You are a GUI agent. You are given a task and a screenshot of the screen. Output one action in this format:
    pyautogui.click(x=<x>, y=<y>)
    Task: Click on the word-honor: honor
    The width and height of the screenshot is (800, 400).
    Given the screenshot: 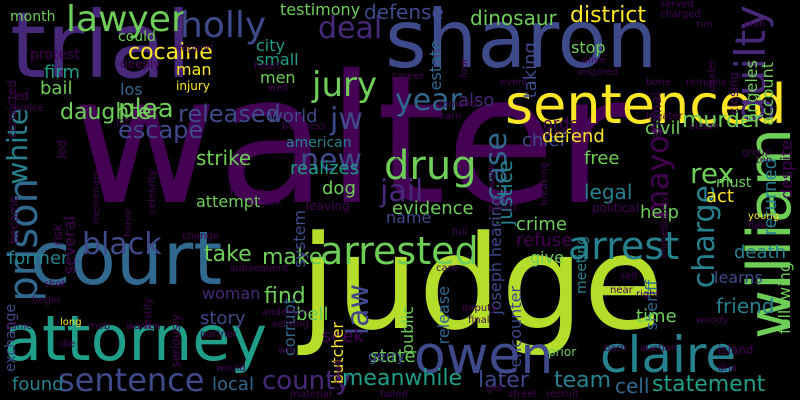 What is the action you would take?
    pyautogui.click(x=128, y=223)
    